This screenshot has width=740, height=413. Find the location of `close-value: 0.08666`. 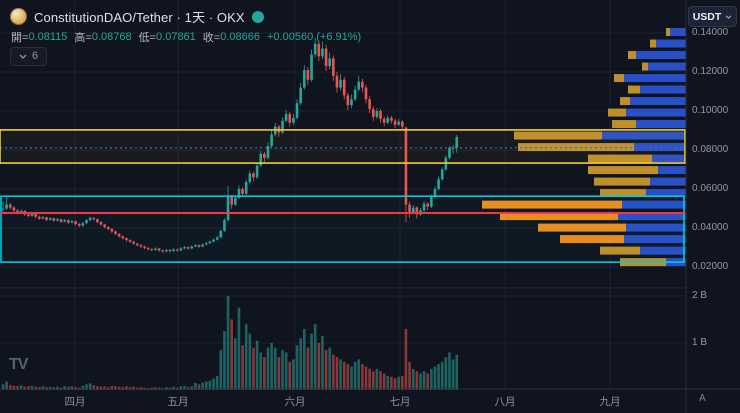

close-value: 0.08666 is located at coordinates (240, 37).